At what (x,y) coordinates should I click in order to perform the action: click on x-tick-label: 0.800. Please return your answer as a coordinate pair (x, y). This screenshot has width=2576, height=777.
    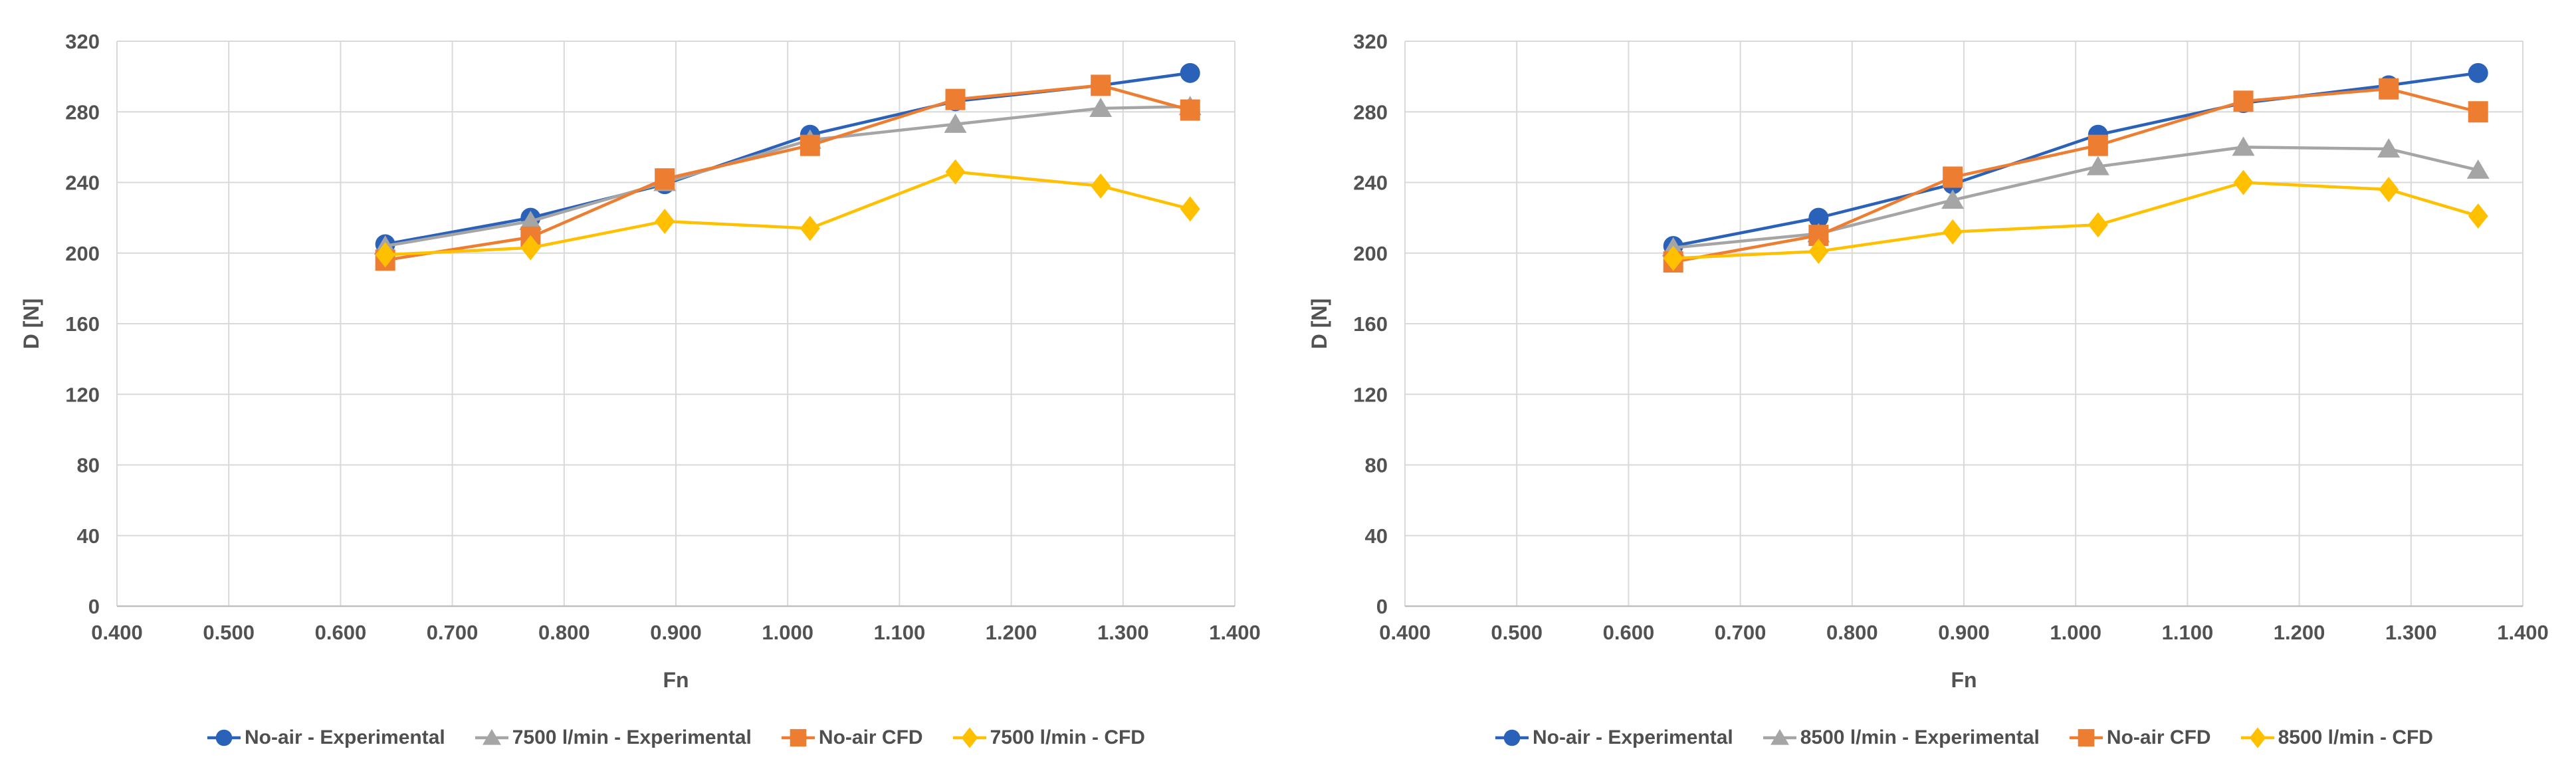
    Looking at the image, I should click on (1852, 632).